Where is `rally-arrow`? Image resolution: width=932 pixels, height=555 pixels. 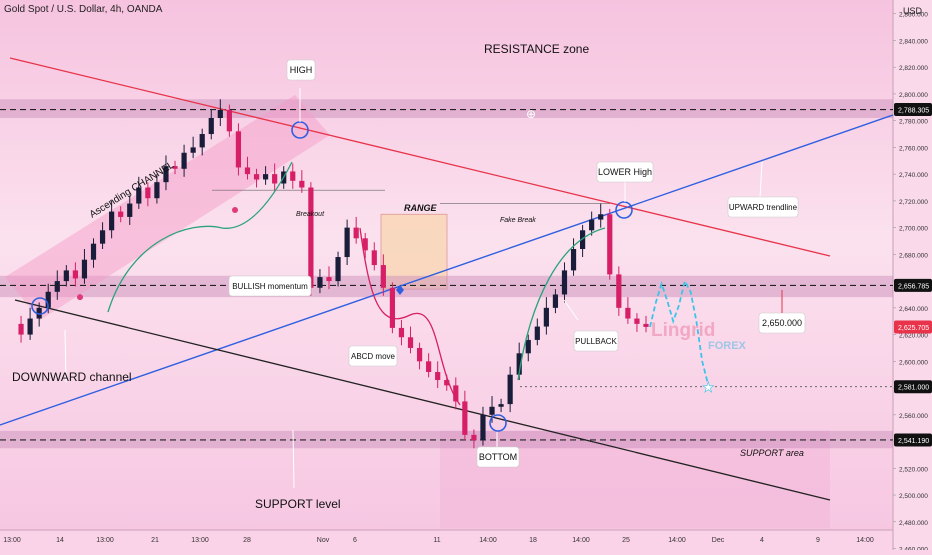 rally-arrow is located at coordinates (561, 304).